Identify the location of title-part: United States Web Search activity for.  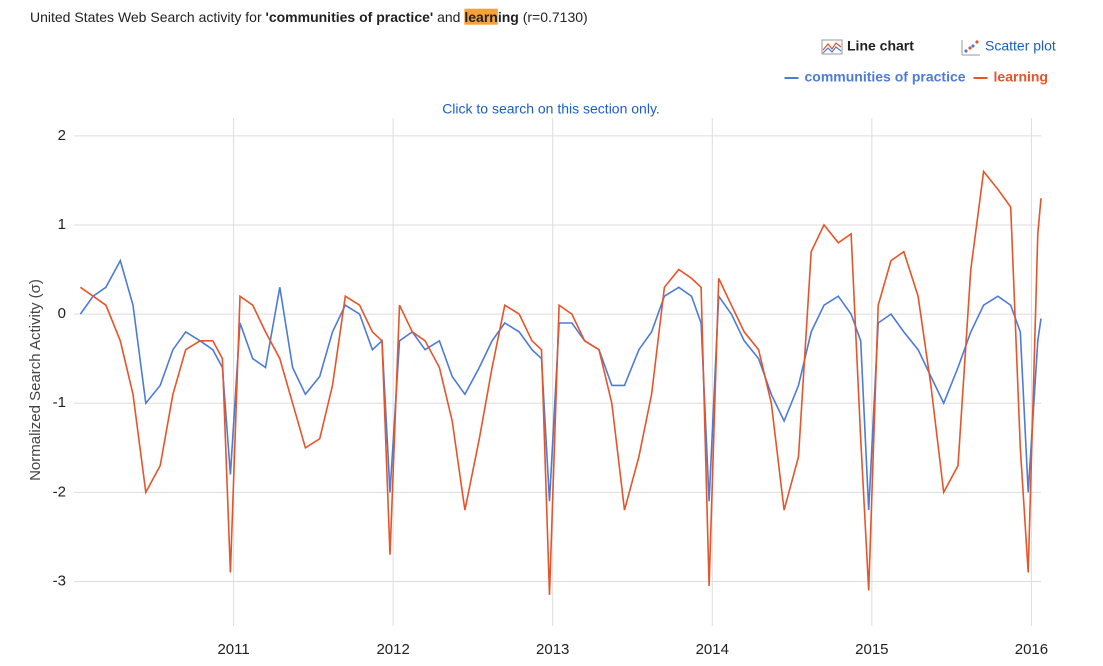
(148, 17).